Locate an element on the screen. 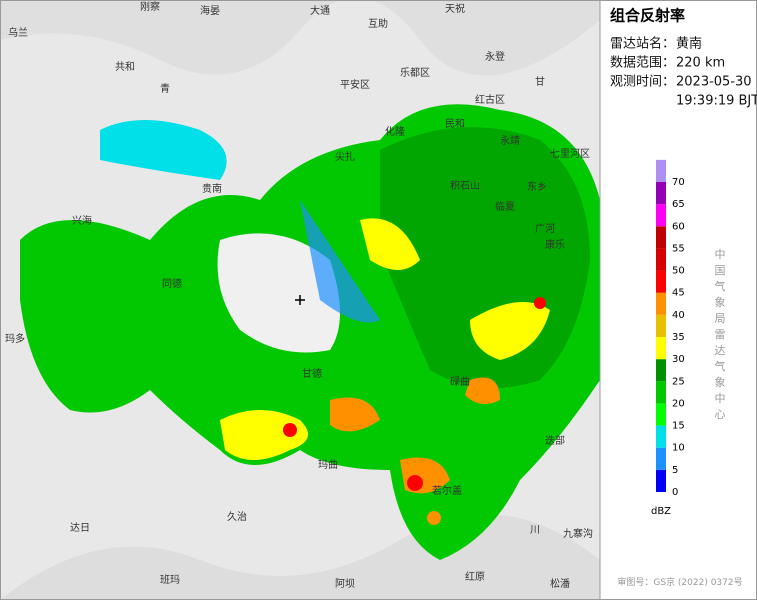 The image size is (757, 600). credit-char: 国 is located at coordinates (720, 270).